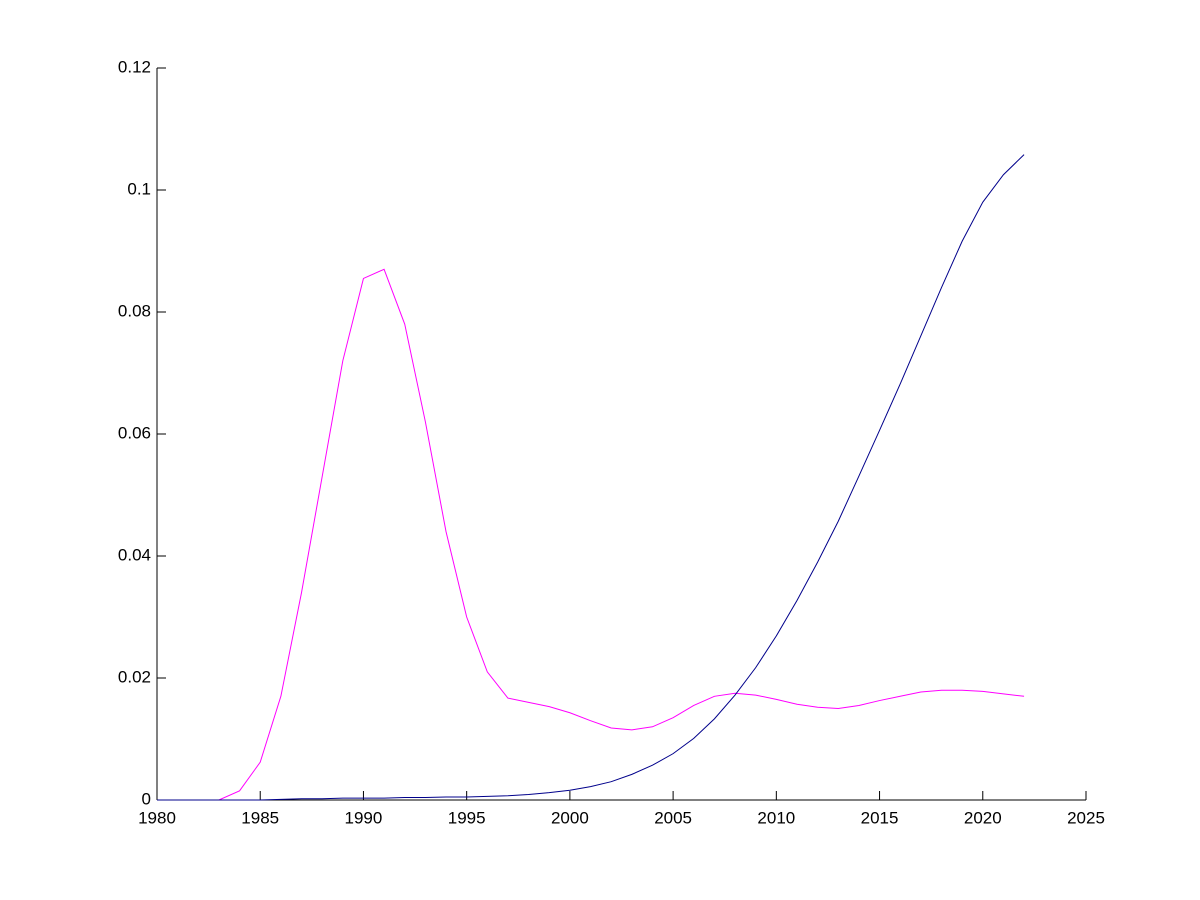  I want to click on y-tick-label: 0.12, so click(134, 66).